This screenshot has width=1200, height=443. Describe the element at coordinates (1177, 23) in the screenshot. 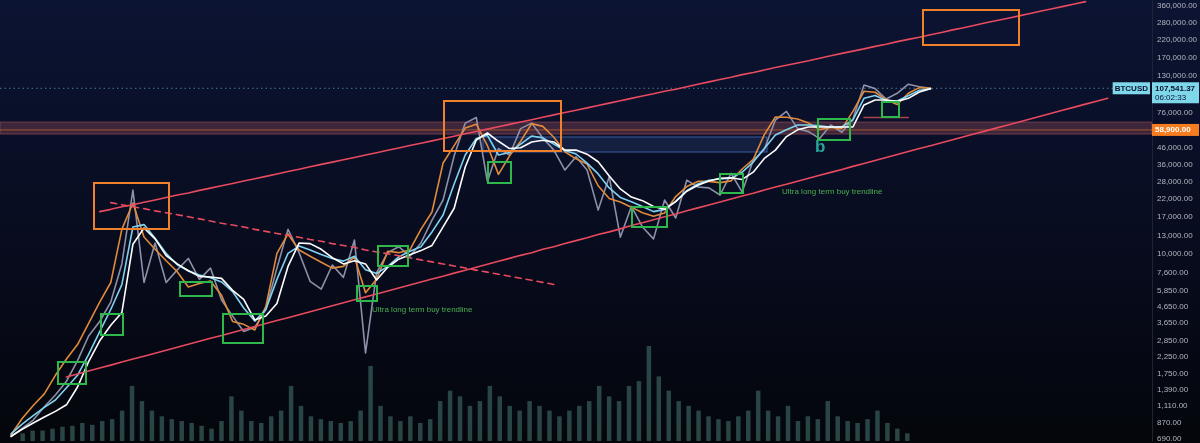

I see `y-tick-label: 280,000.00` at that location.